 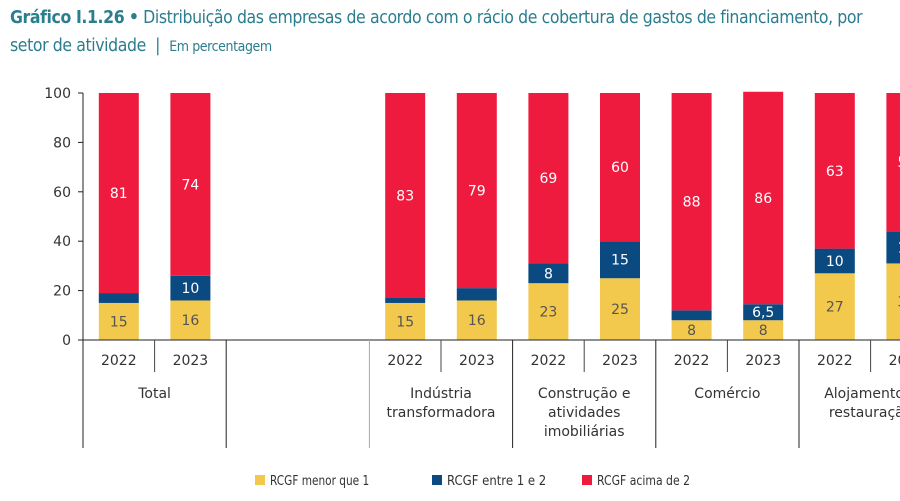 What do you see at coordinates (220, 47) in the screenshot?
I see `chart-unit: Em percentagem` at bounding box center [220, 47].